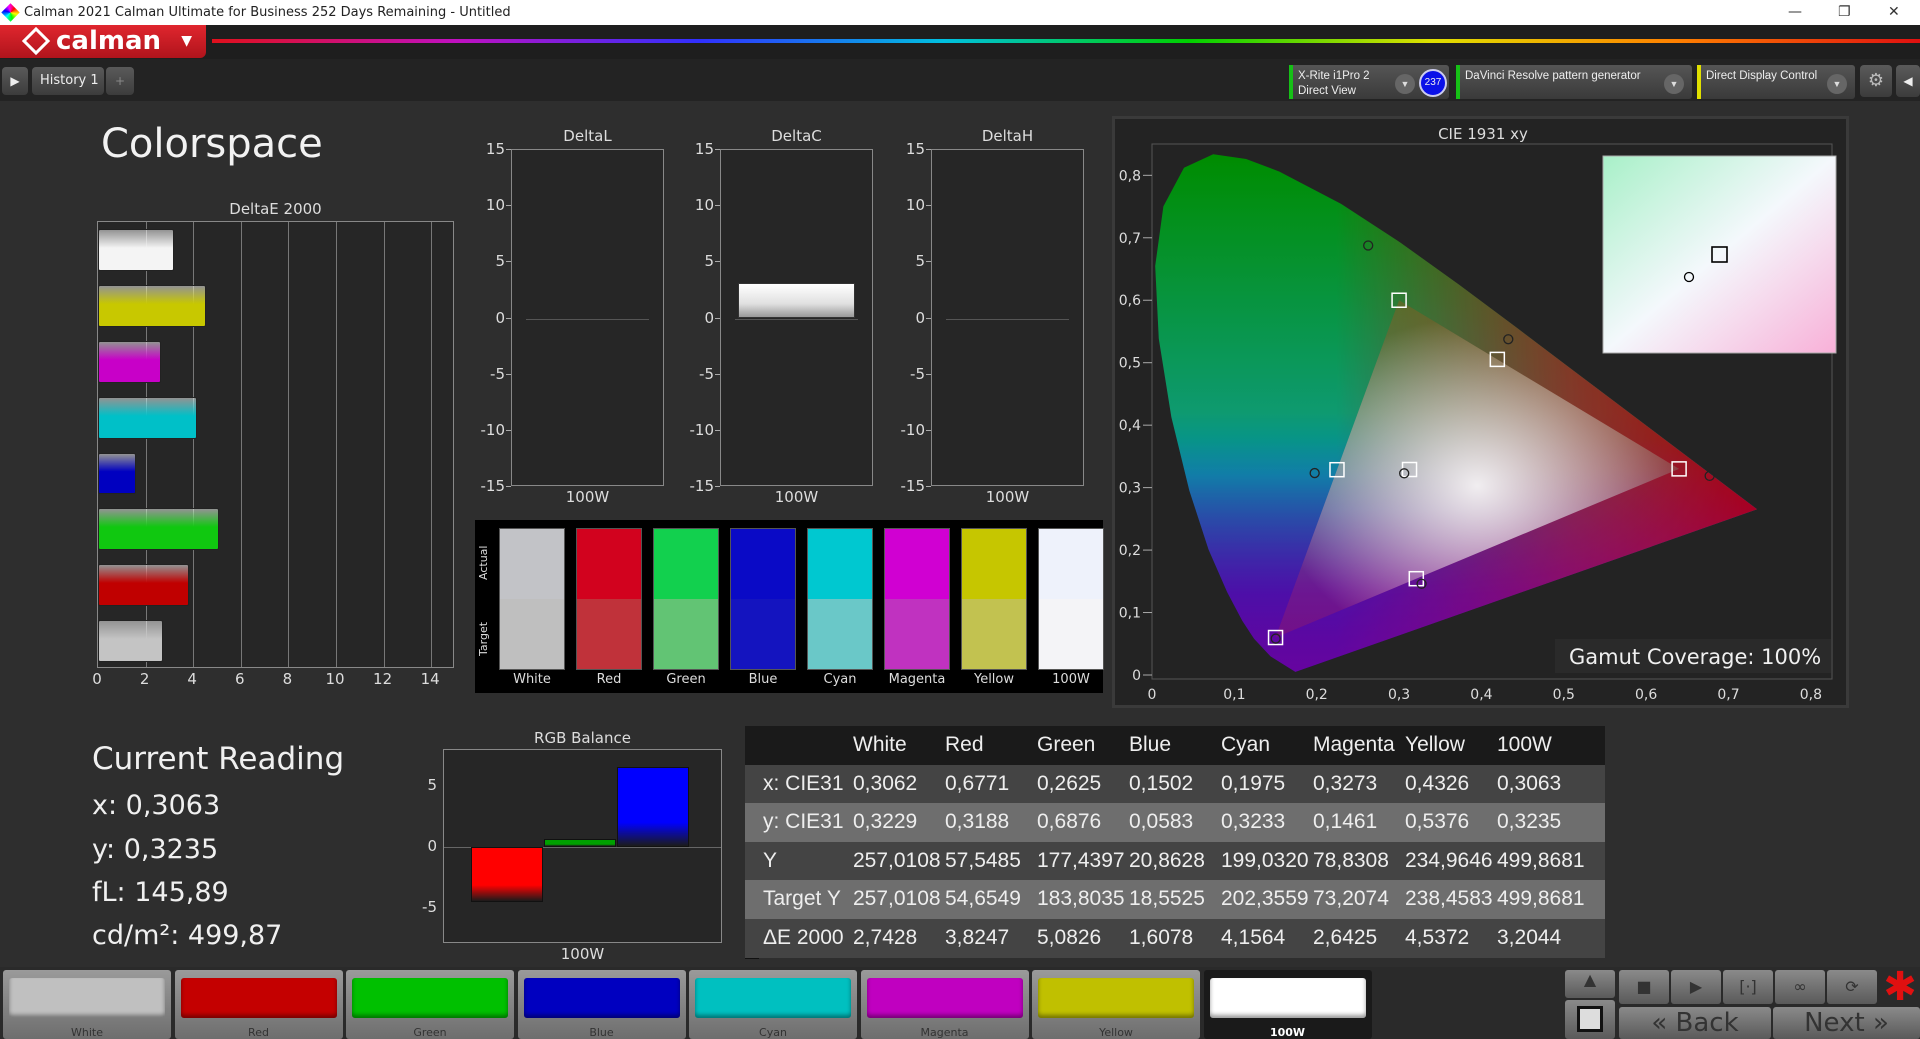 This screenshot has height=1039, width=1920. I want to click on loop-icon: ∞, so click(1800, 987).